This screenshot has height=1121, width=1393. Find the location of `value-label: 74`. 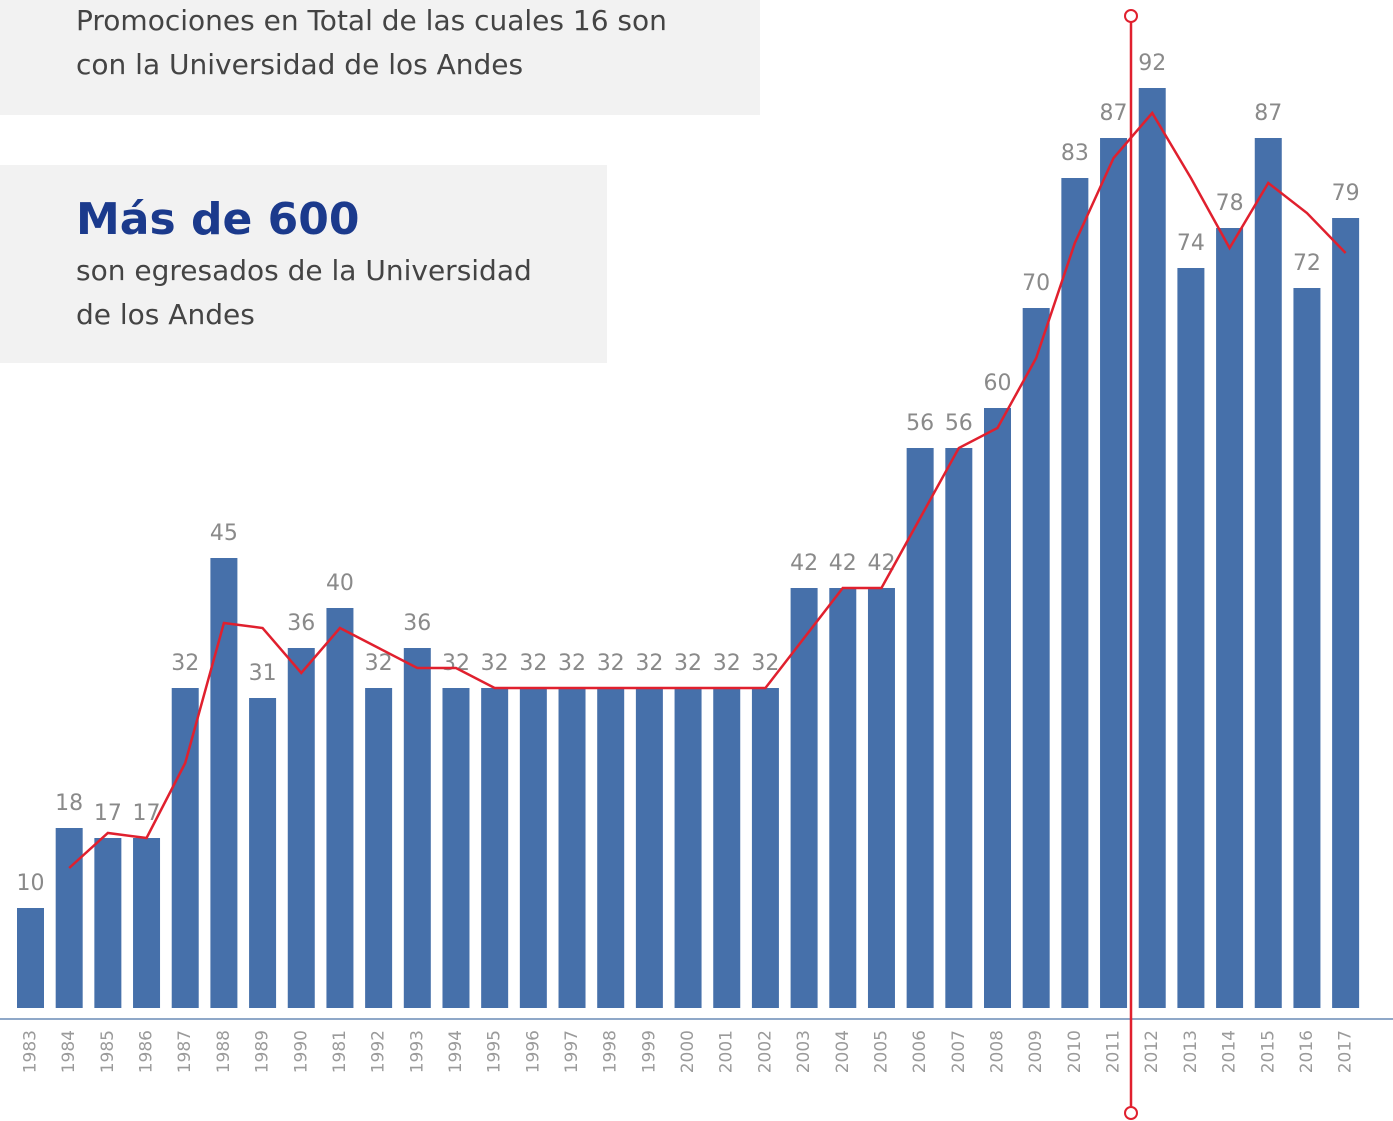

value-label: 74 is located at coordinates (1191, 243).